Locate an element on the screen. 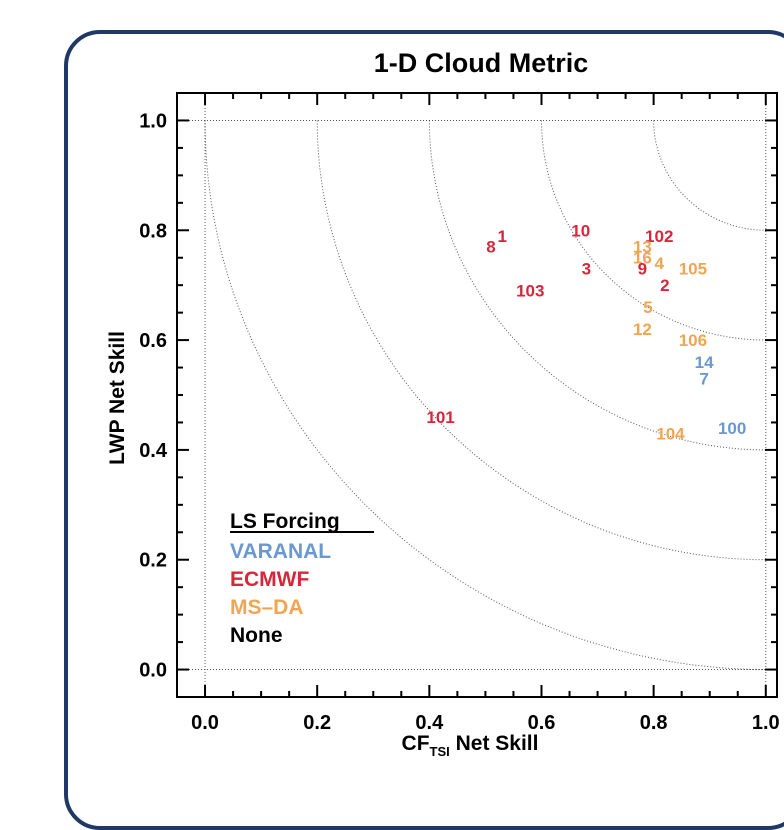 The image size is (784, 830). y-tick-label: 0.0 is located at coordinates (153, 671).